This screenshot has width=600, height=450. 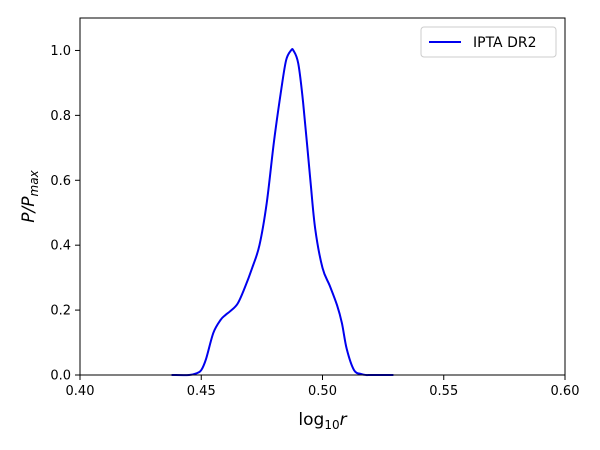 What do you see at coordinates (322, 391) in the screenshot?
I see `x-tick-label: 0.50` at bounding box center [322, 391].